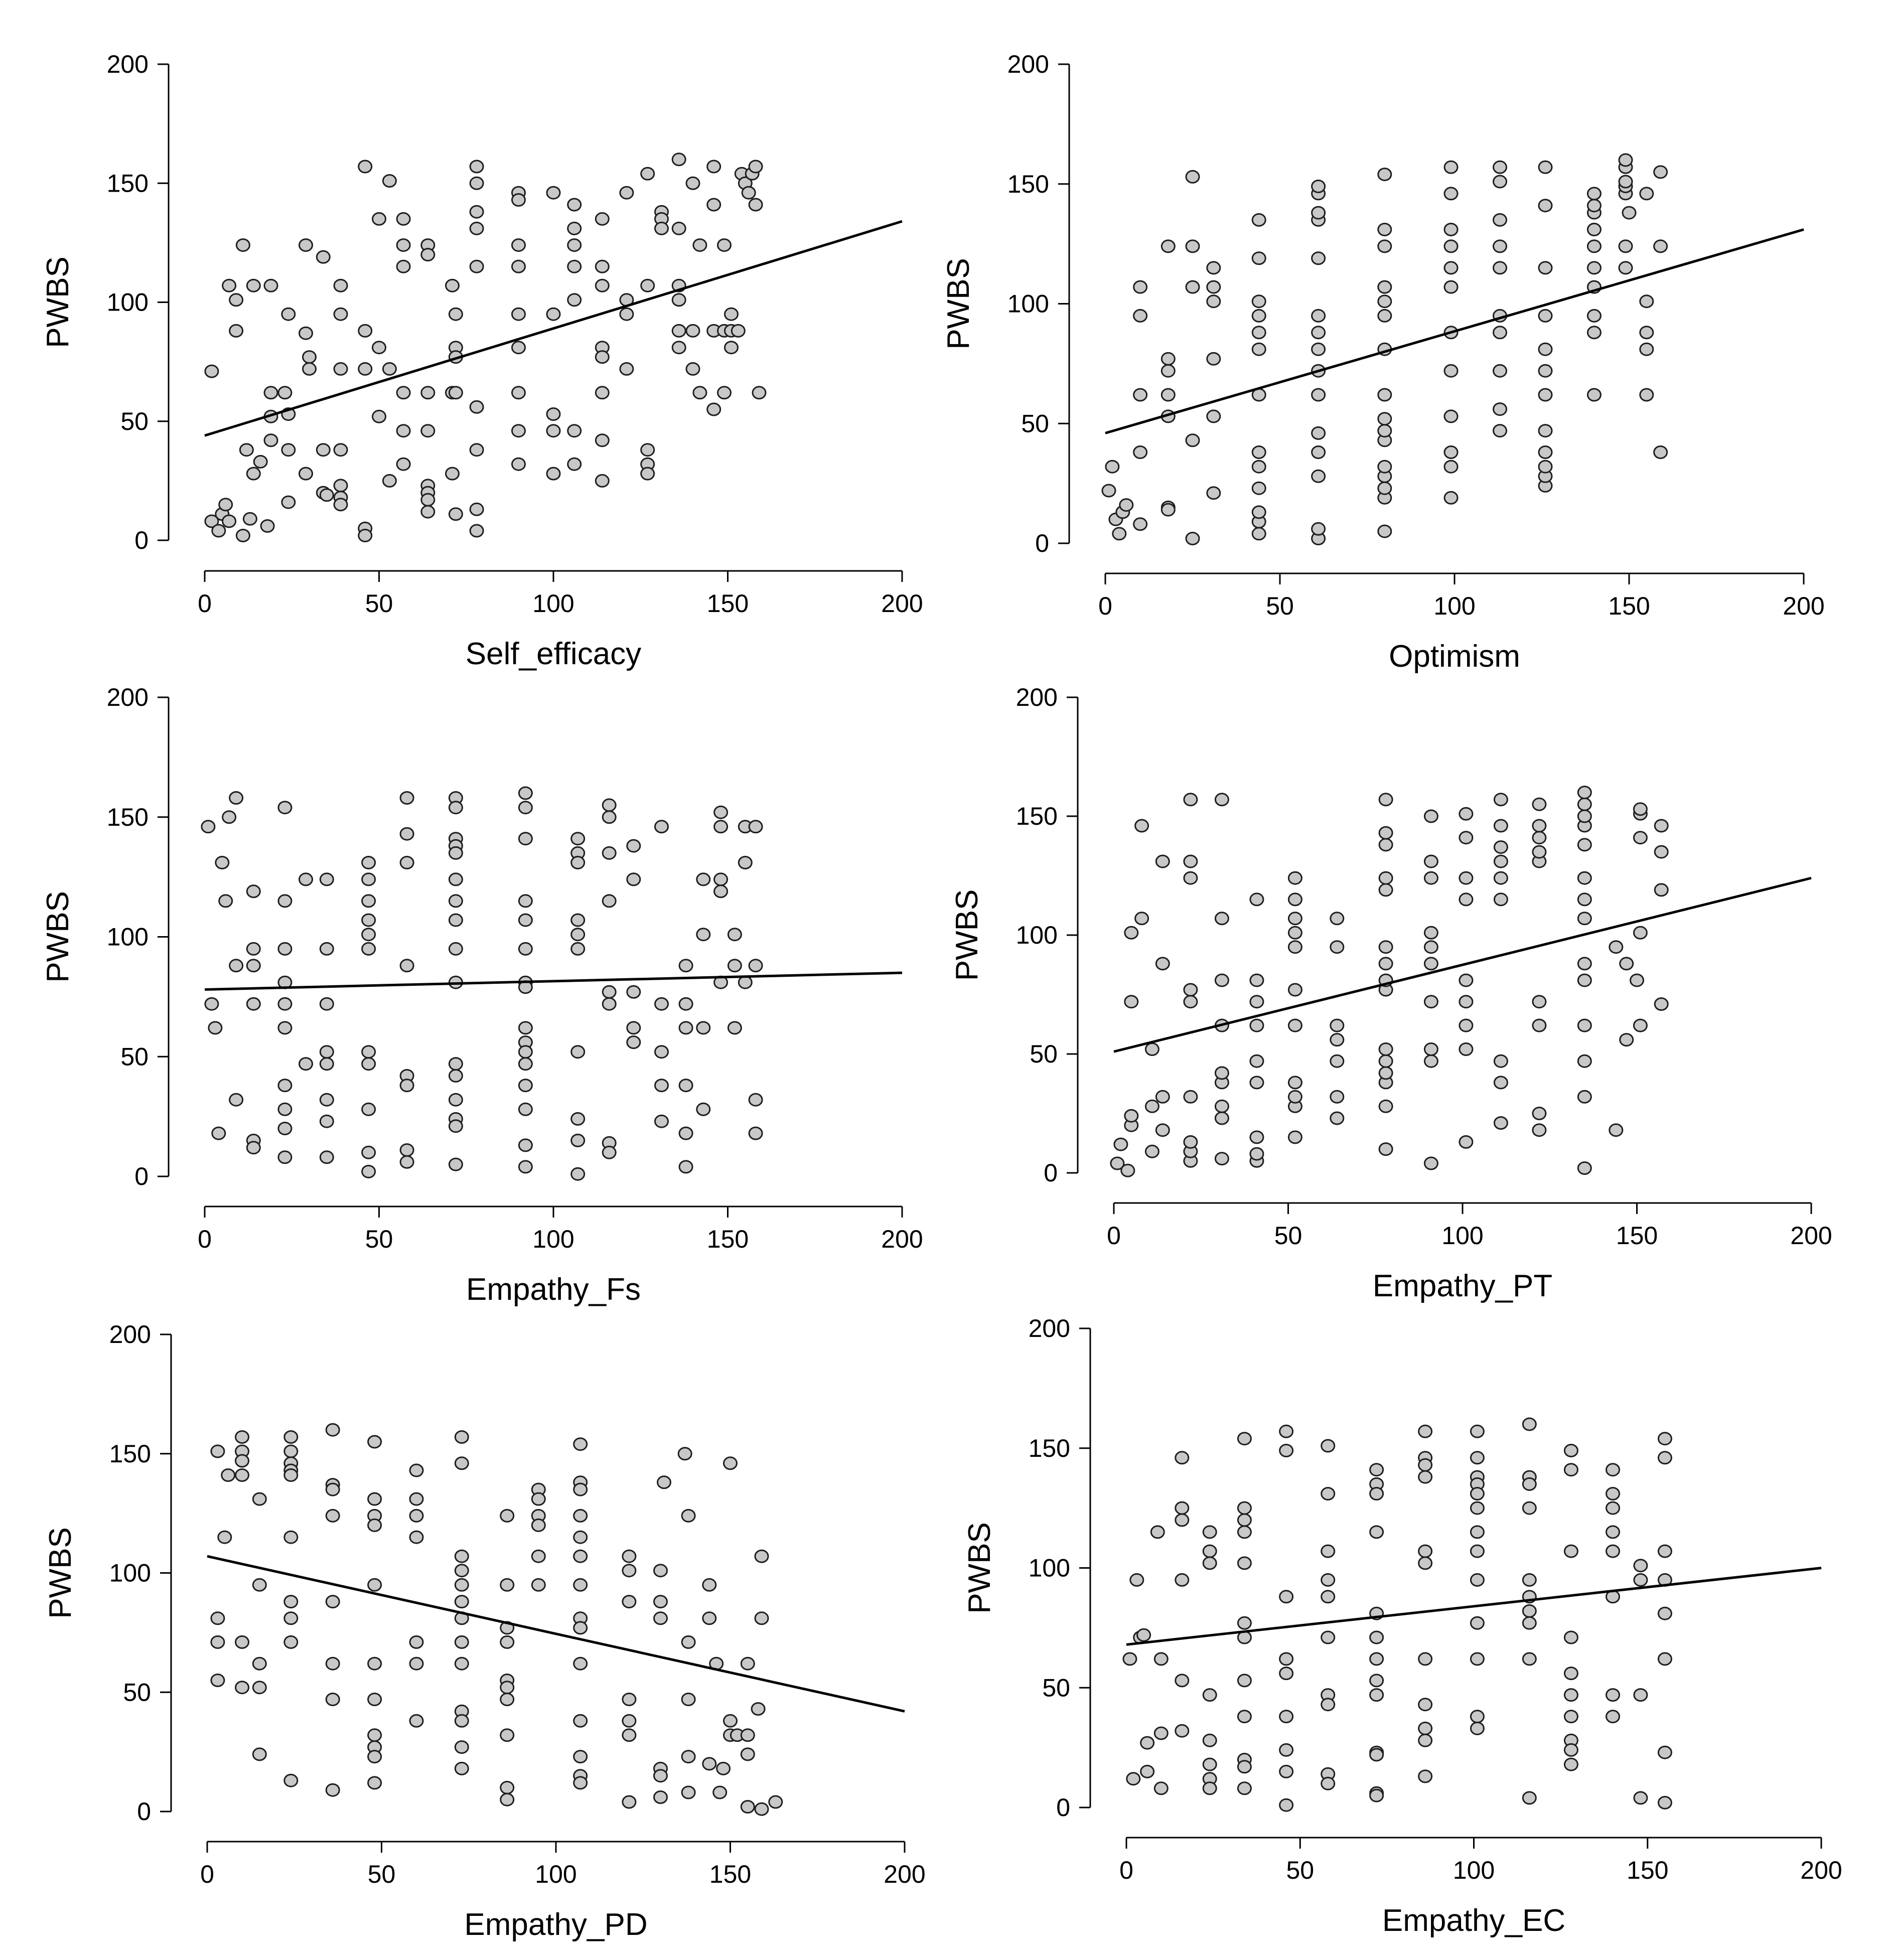  Describe the element at coordinates (1383, 362) in the screenshot. I see `scatter-panel: 0 50 100 150 200 0 50 100 150 200 Optimism PWBS` at that location.